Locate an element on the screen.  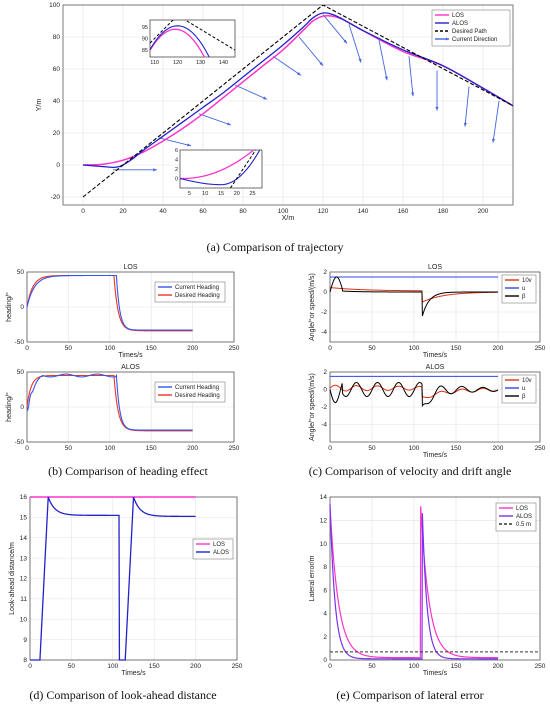
chart-b1-legend-box is located at coordinates (190, 292).